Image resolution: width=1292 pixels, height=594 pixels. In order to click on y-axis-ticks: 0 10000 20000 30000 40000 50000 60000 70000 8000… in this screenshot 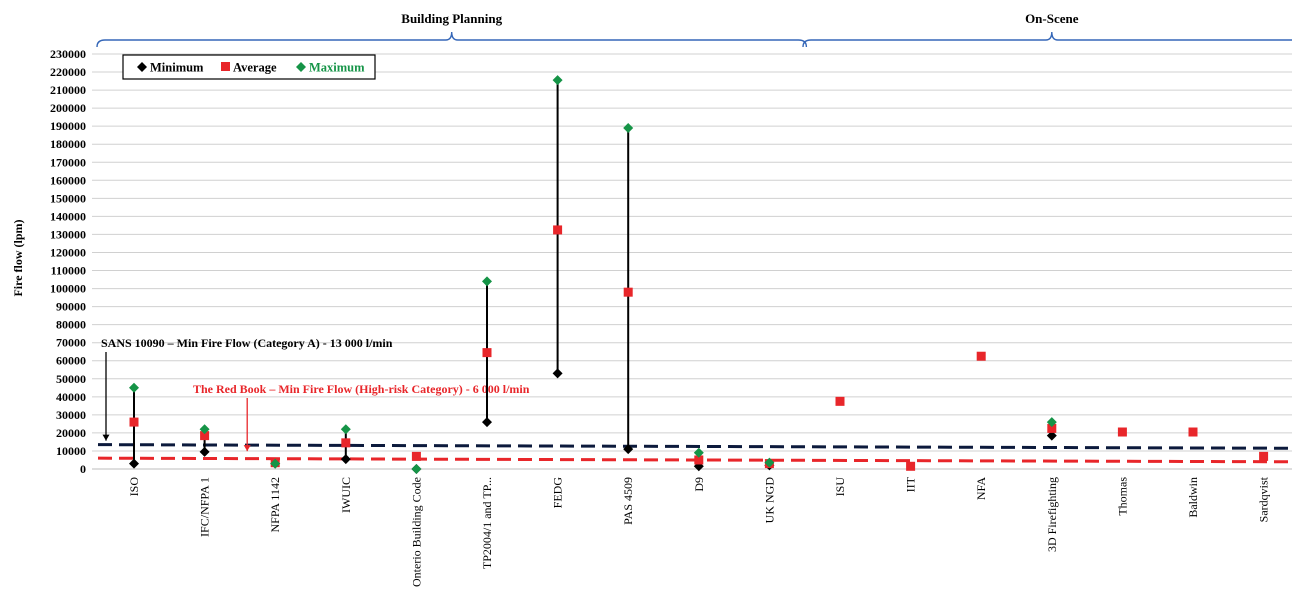, I will do `click(68, 261)`.